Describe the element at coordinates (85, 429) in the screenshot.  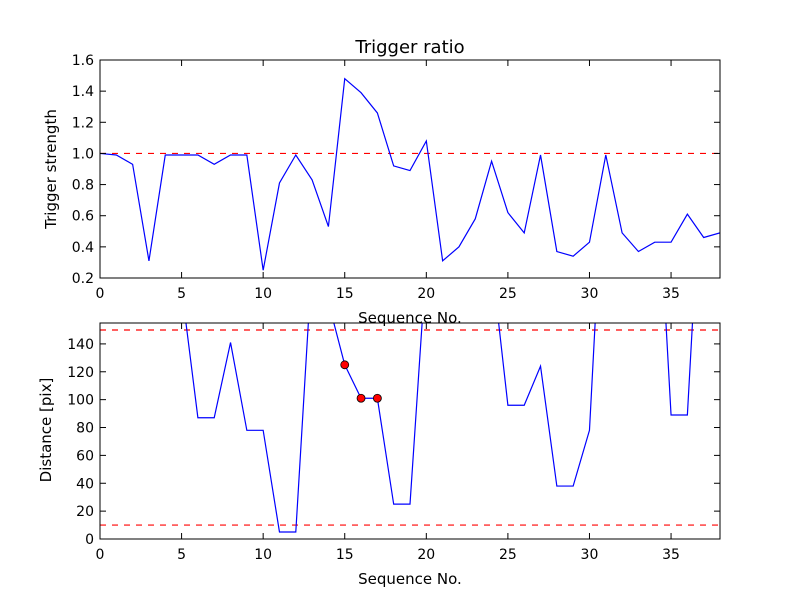
I see `y-tick-label: 80` at that location.